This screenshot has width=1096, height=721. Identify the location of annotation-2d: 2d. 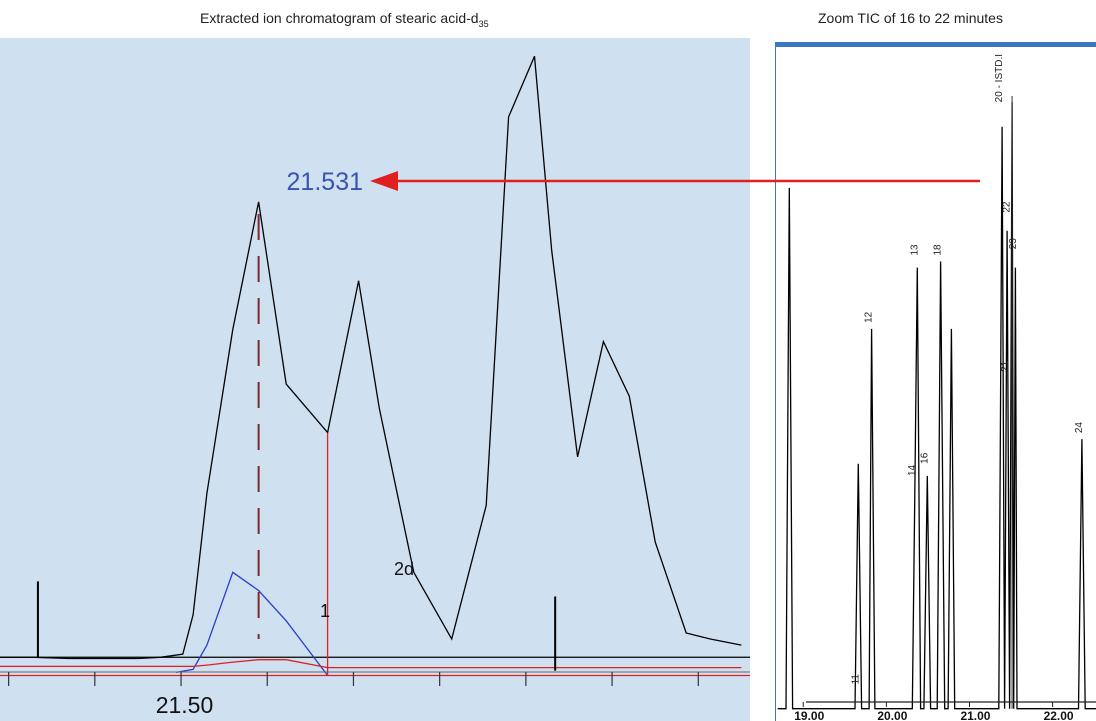
(404, 569).